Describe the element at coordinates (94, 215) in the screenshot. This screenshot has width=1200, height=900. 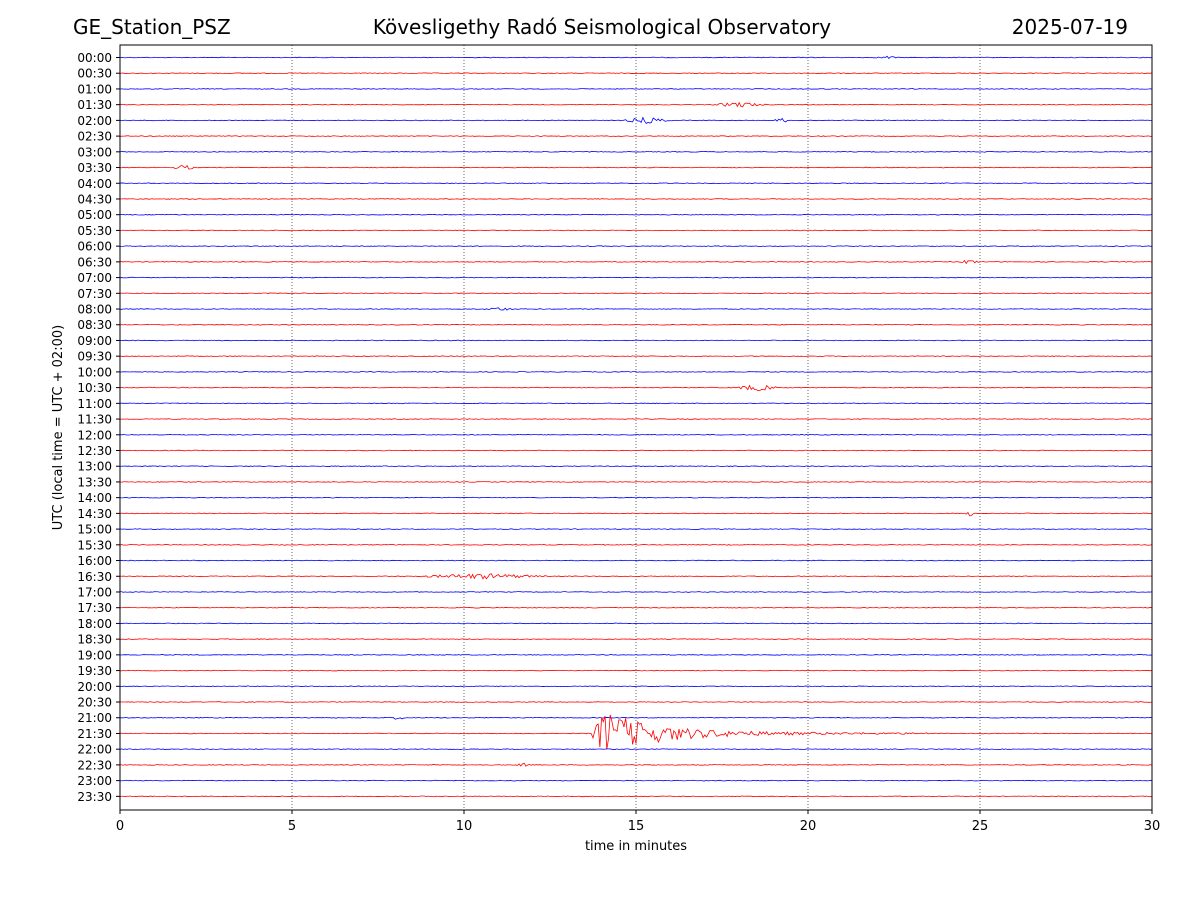
I see `y-tick-label: 05:00` at that location.